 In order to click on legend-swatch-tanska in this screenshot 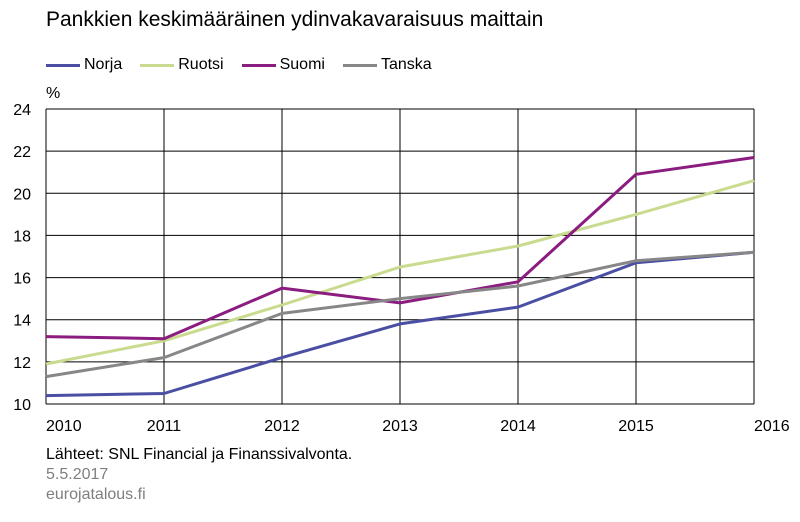, I will do `click(359, 65)`.